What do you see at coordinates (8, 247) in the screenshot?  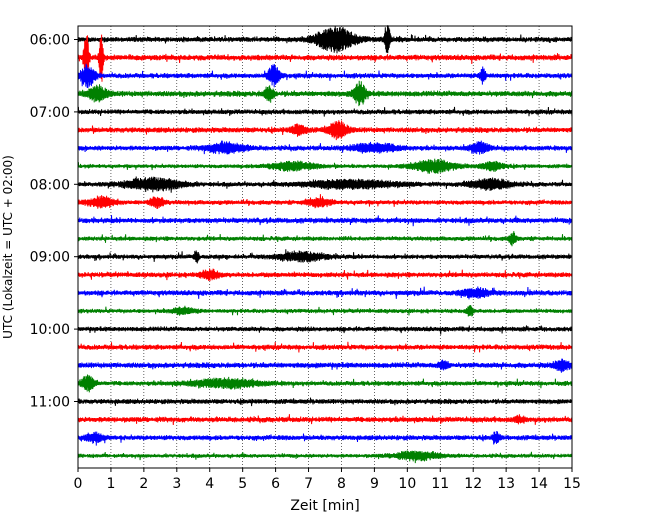 I see `y-axis-label: UTC (Lokalzeit = UTC + 02:00)` at bounding box center [8, 247].